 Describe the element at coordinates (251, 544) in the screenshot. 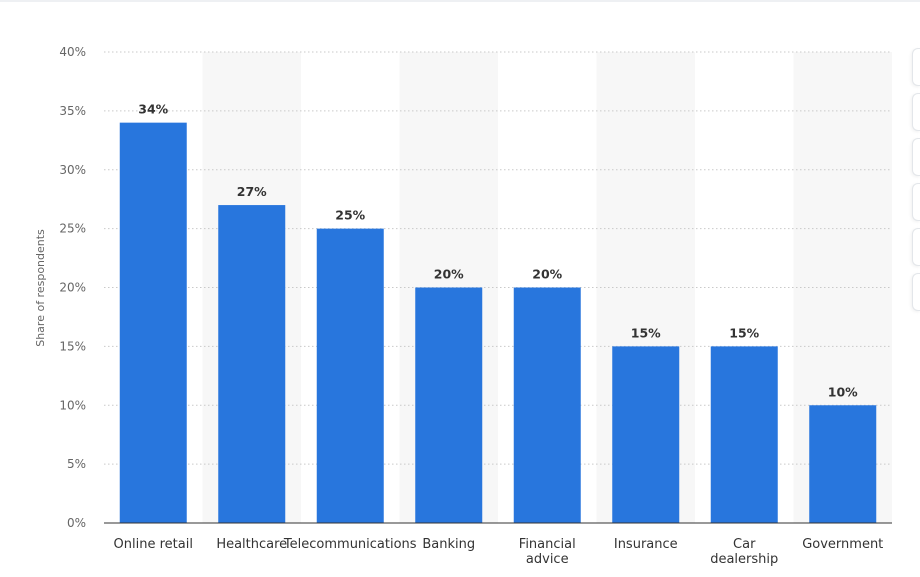

I see `x-tick-label: Healthcare` at that location.